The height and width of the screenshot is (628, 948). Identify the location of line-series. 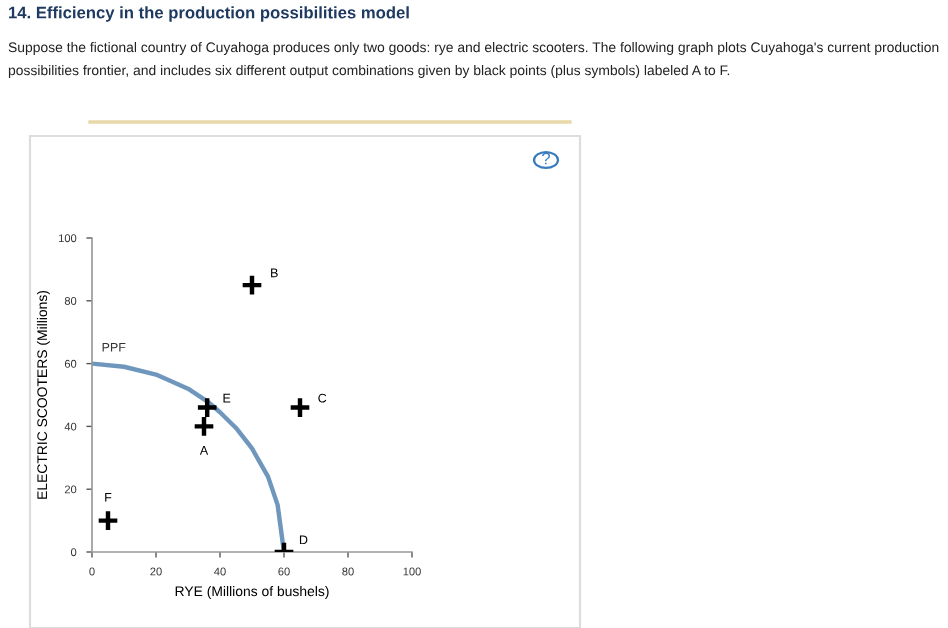
(189, 456).